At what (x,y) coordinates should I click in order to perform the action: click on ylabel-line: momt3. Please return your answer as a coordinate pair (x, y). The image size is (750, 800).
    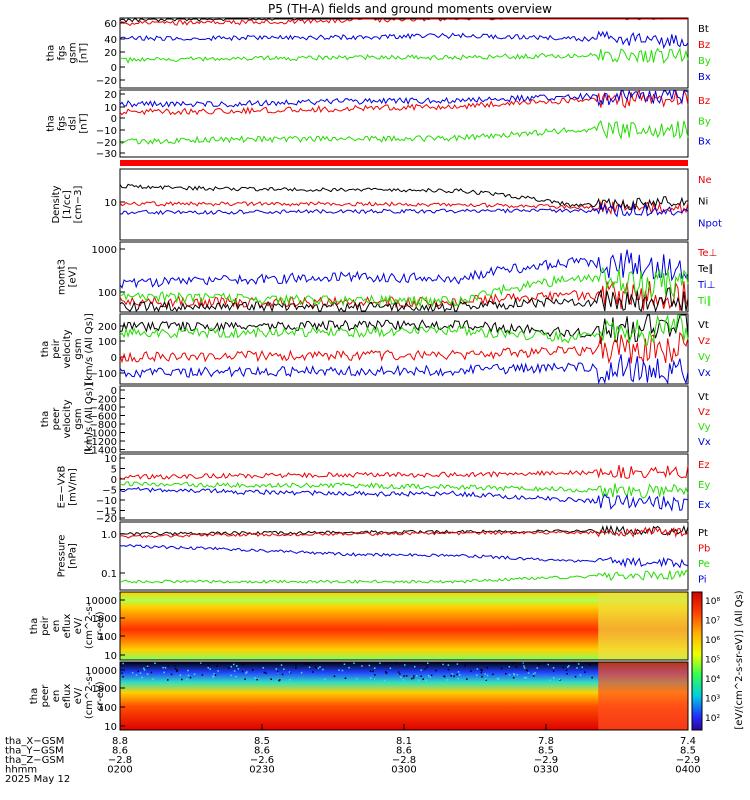
    Looking at the image, I should click on (62, 277).